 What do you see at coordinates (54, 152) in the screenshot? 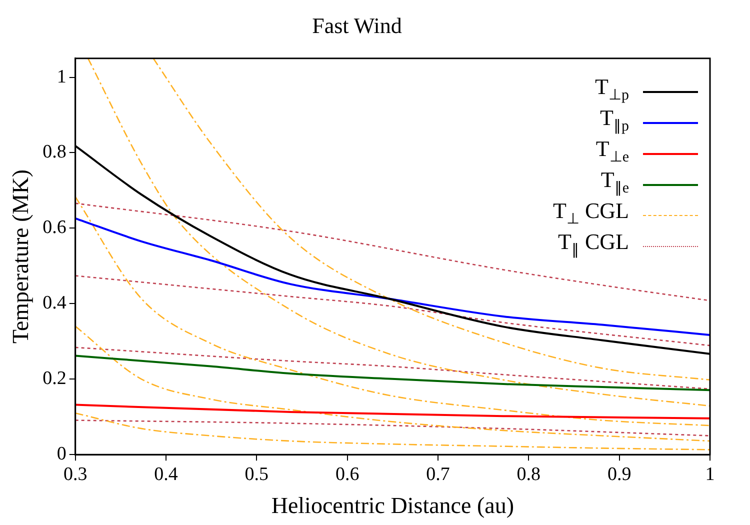
I see `y-tick-label: 0.8` at bounding box center [54, 152].